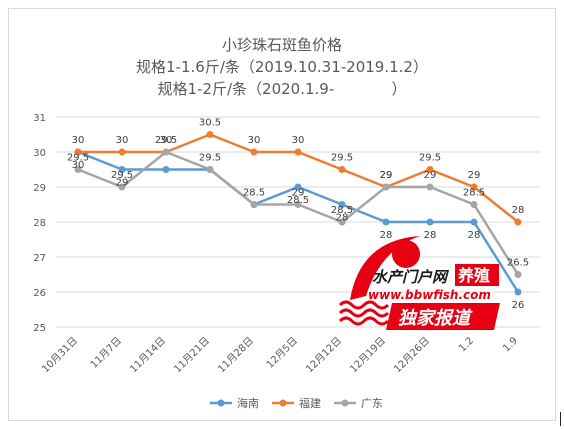  I want to click on legend: 海南 福建 广东, so click(296, 403).